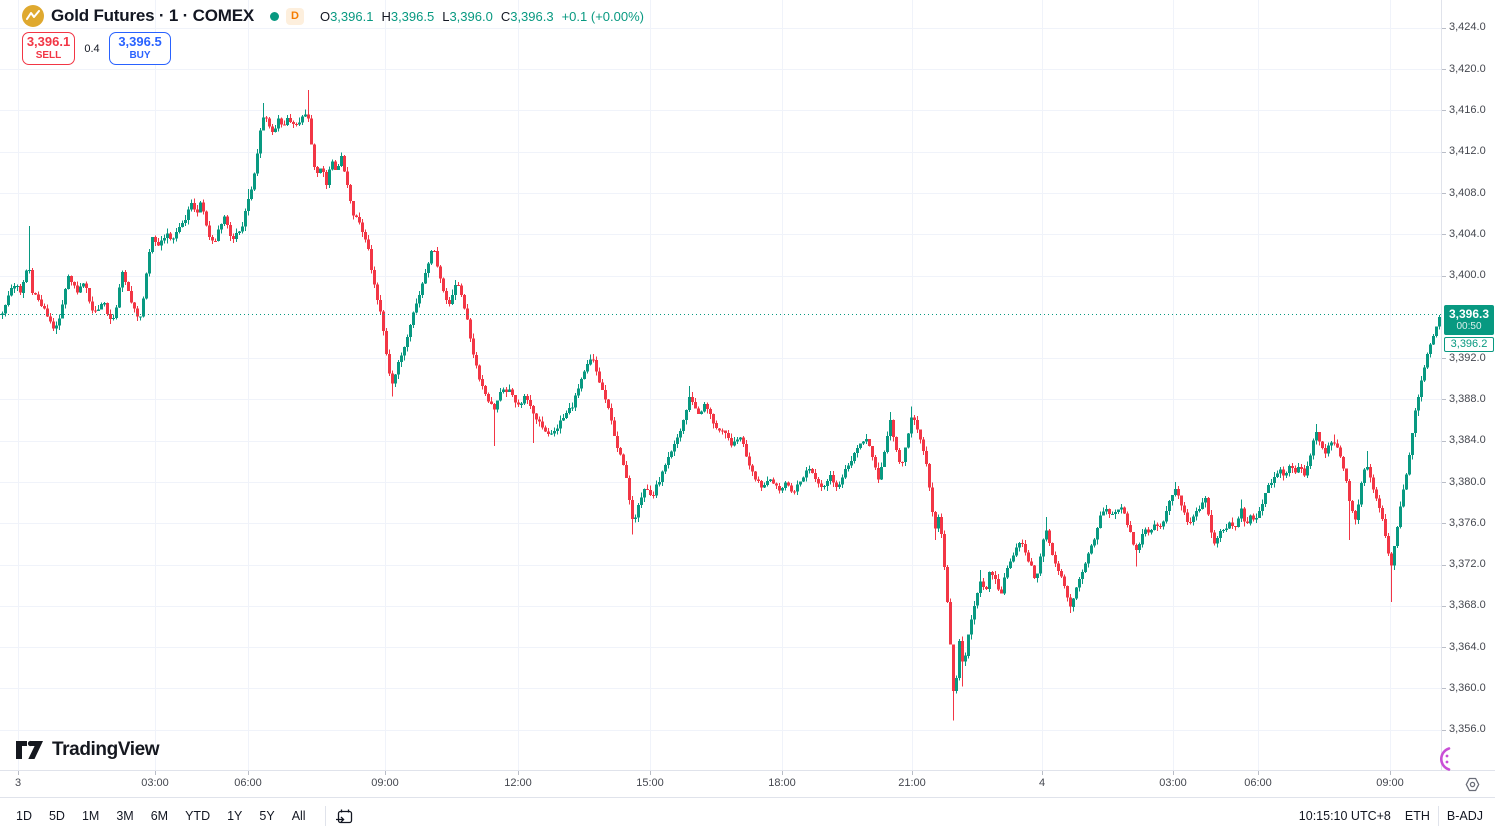 Image resolution: width=1495 pixels, height=834 pixels. What do you see at coordinates (650, 783) in the screenshot?
I see `time-axis-label: 15:00` at bounding box center [650, 783].